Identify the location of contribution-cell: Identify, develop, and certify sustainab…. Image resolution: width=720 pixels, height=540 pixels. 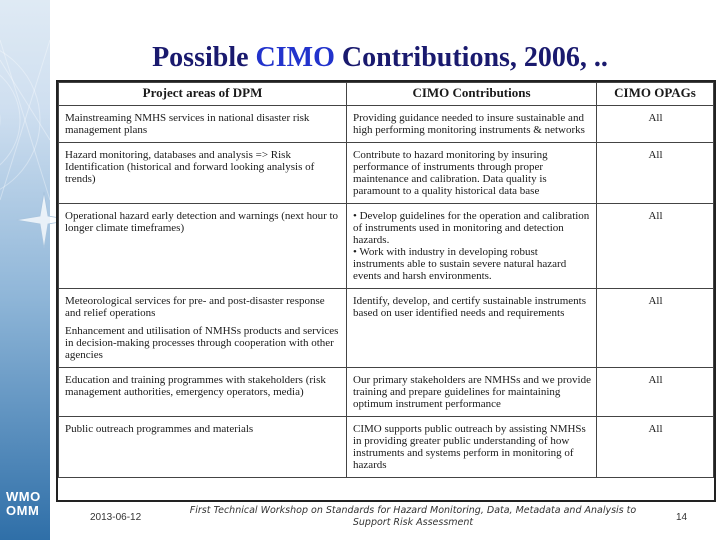
(471, 328).